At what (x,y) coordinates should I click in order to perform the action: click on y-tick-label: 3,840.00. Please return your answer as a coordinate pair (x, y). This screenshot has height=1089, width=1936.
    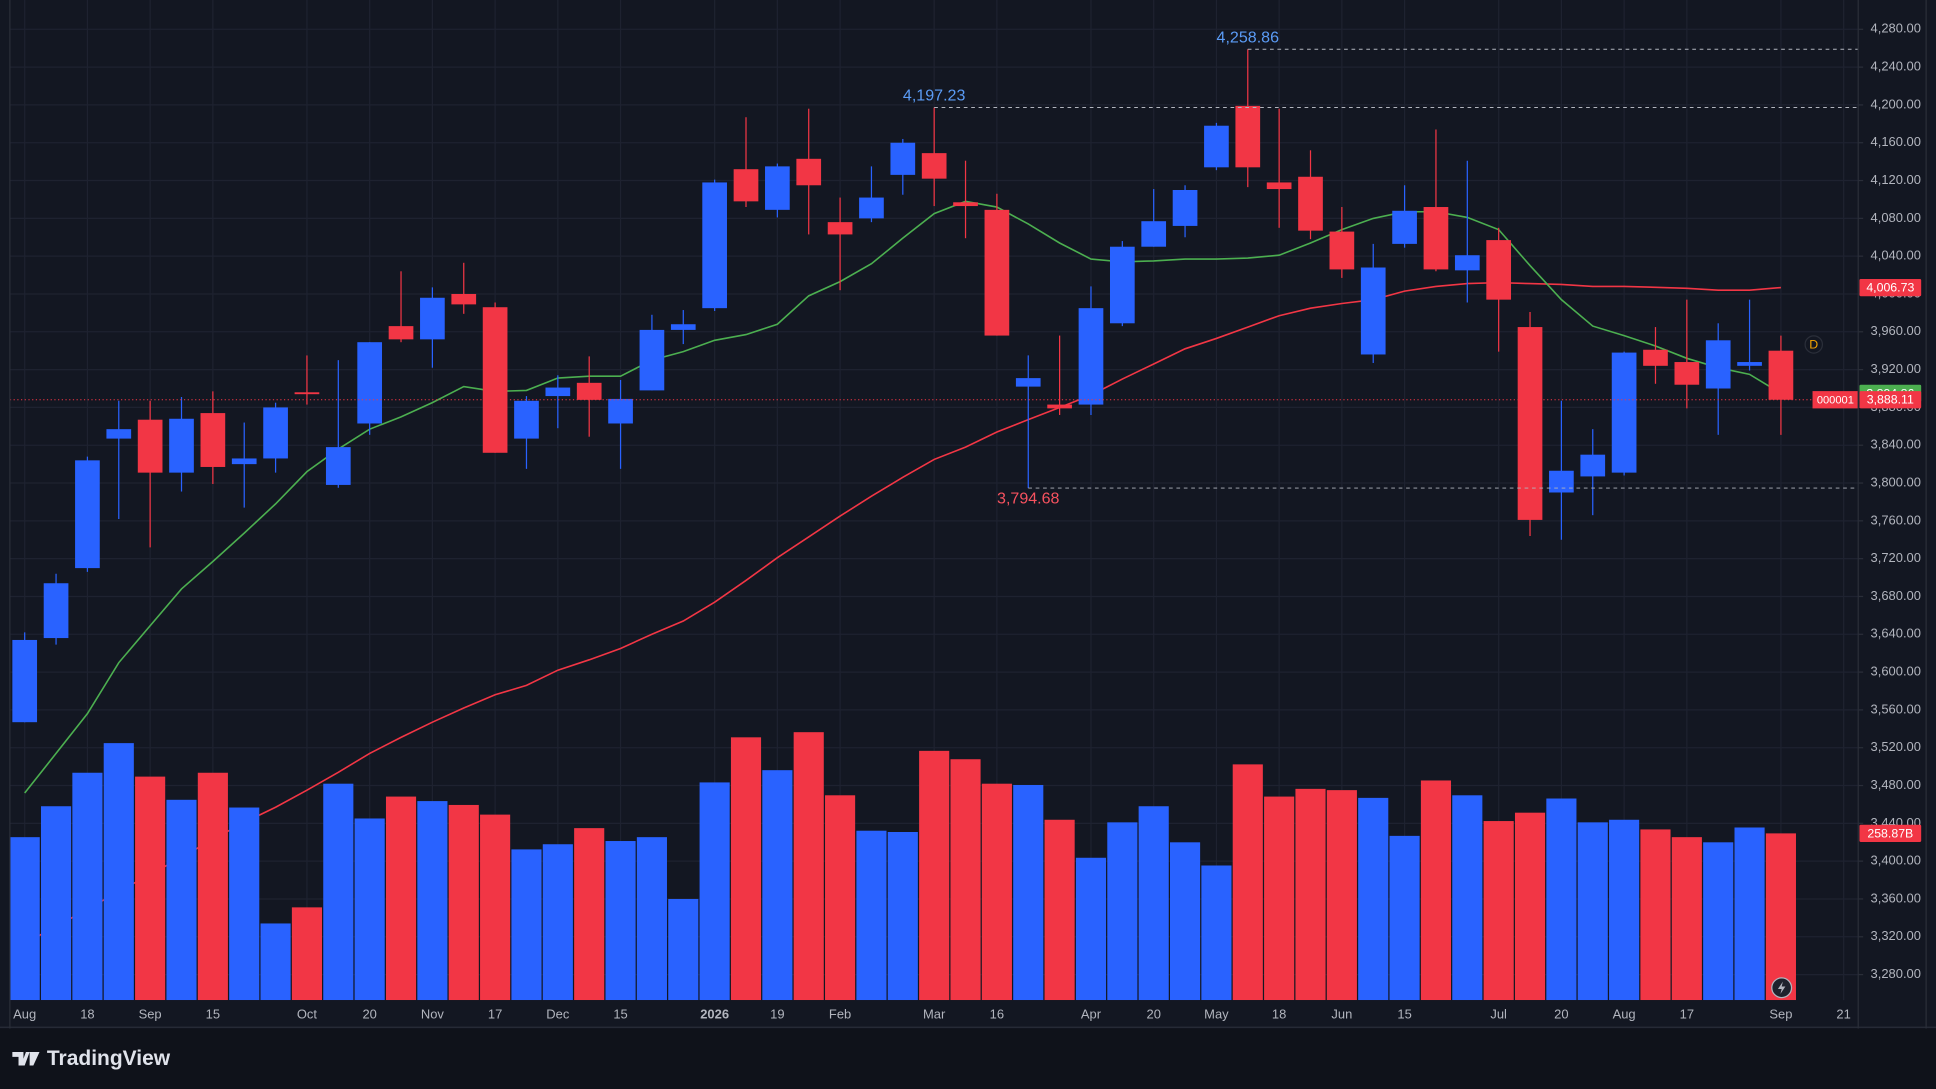
    Looking at the image, I should click on (1896, 444).